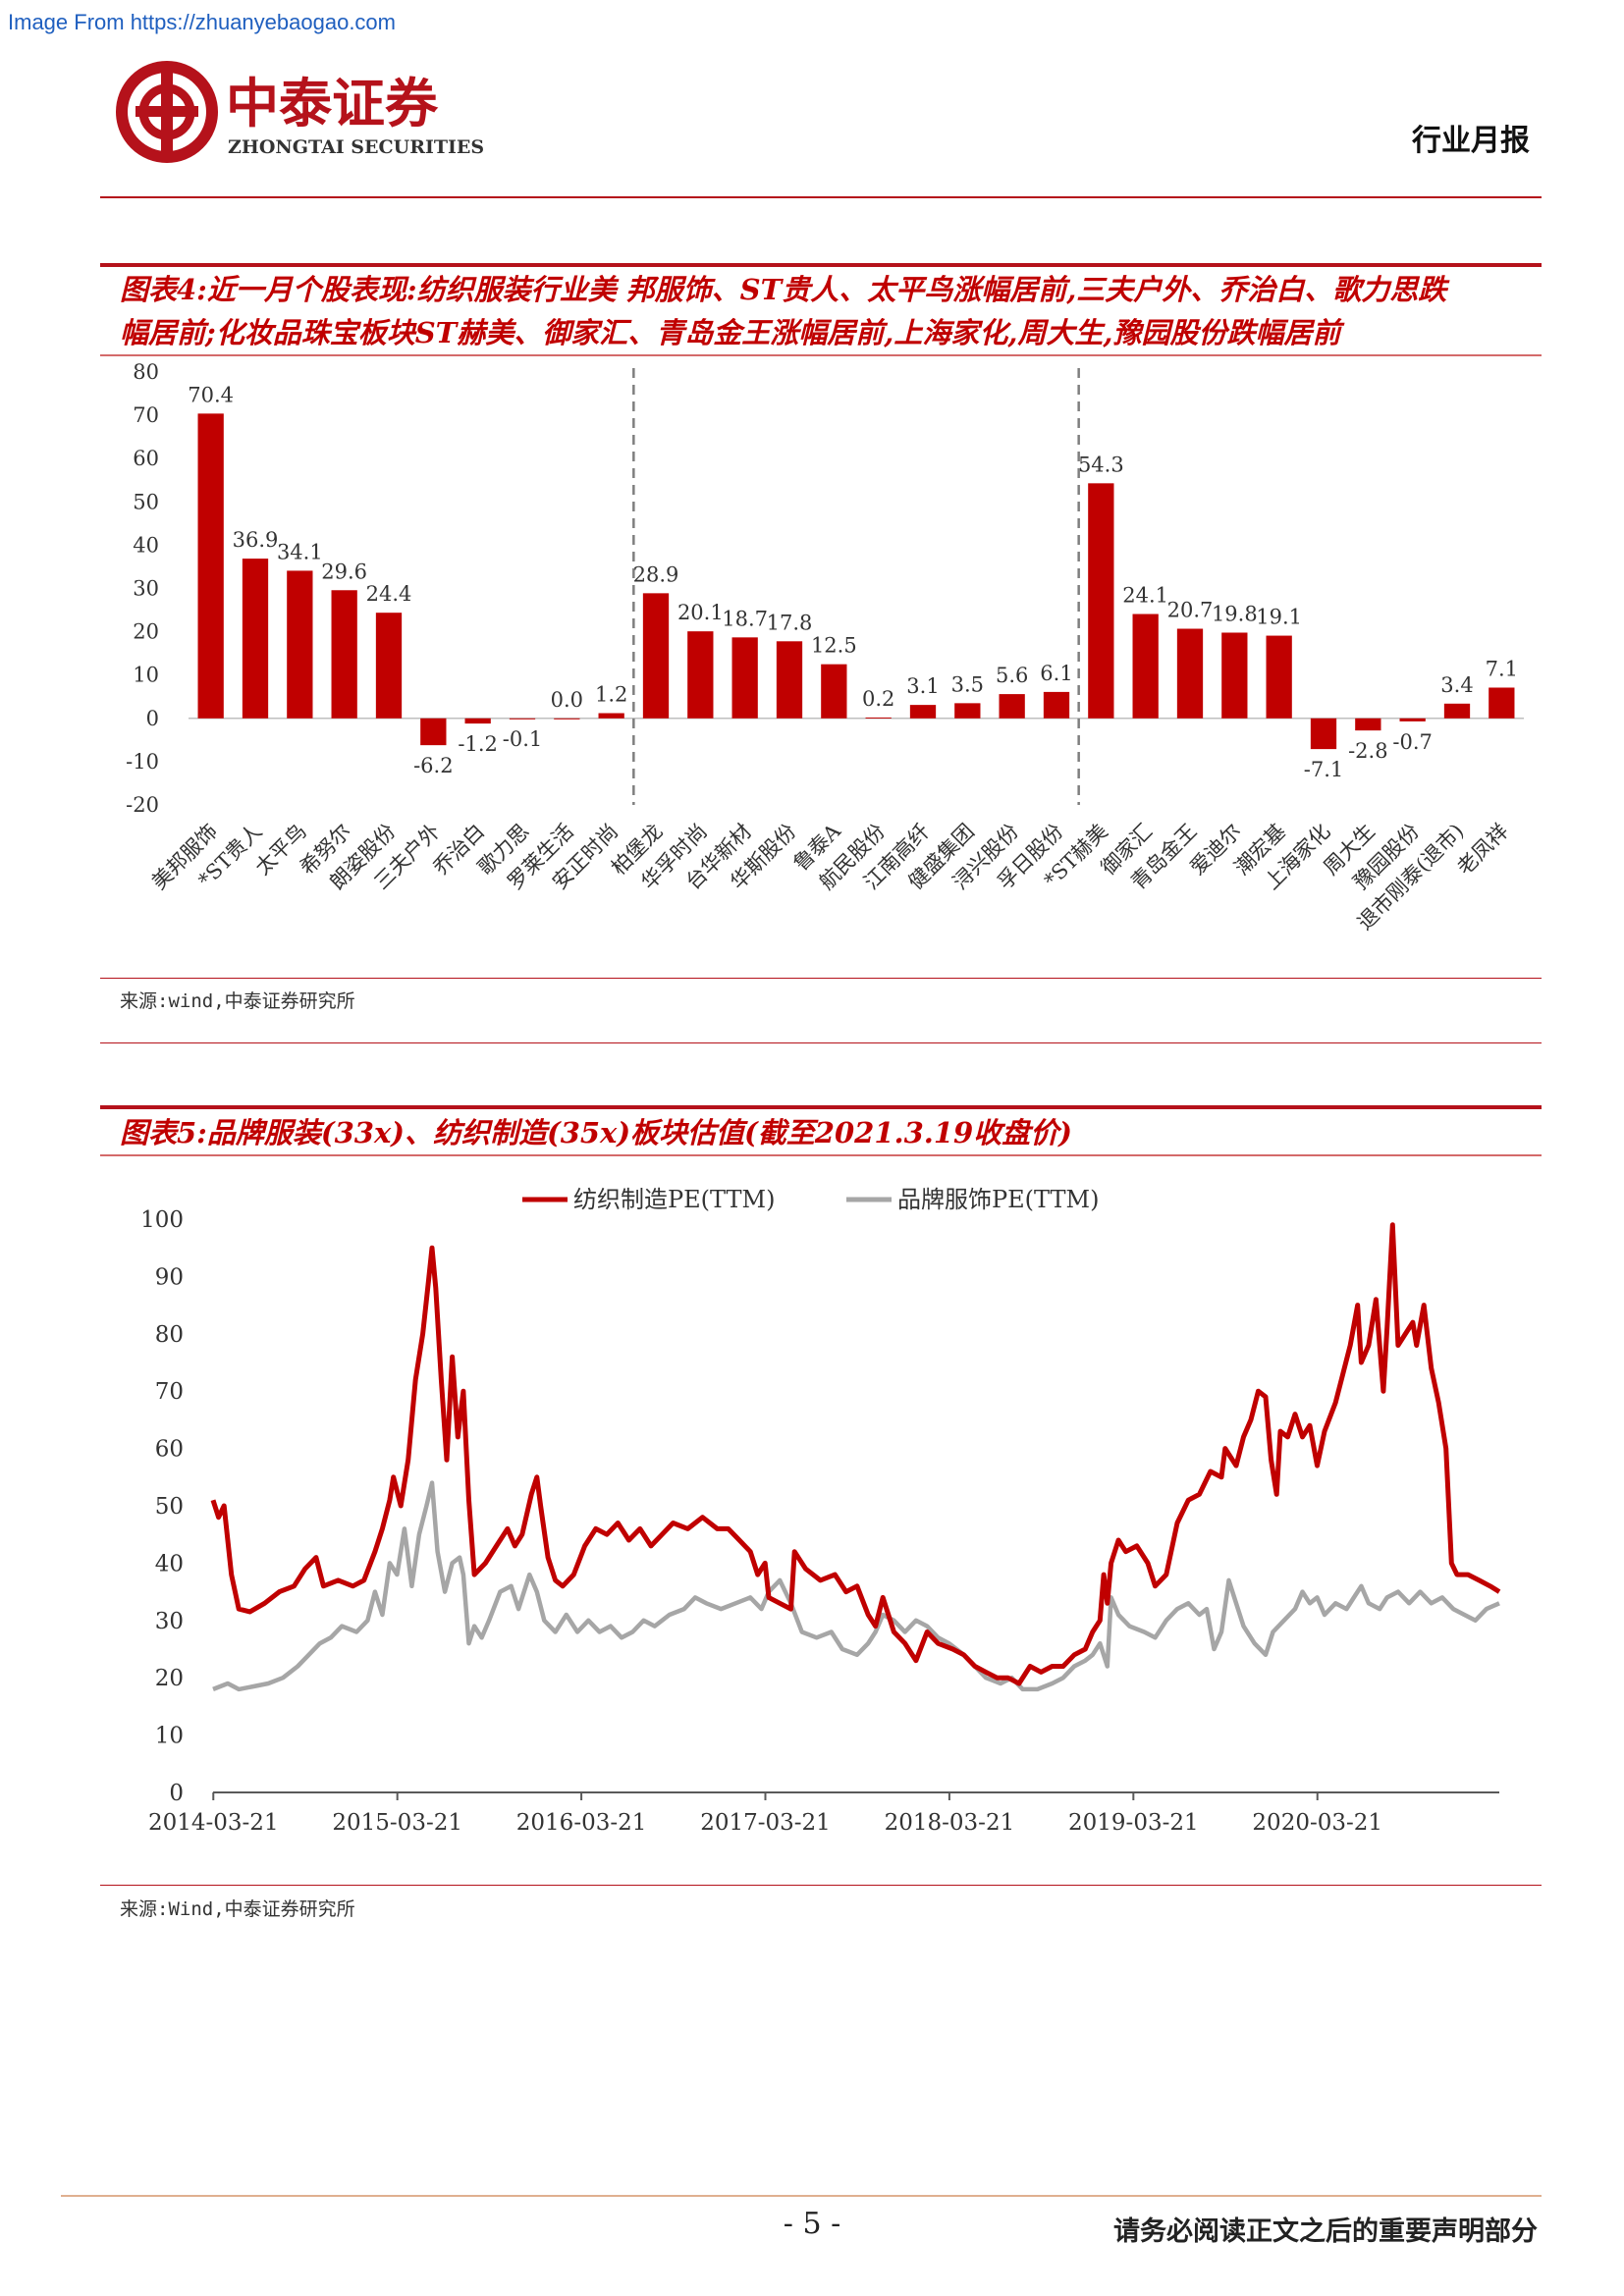 This screenshot has width=1624, height=2296. I want to click on page-number: - 5 -, so click(812, 2224).